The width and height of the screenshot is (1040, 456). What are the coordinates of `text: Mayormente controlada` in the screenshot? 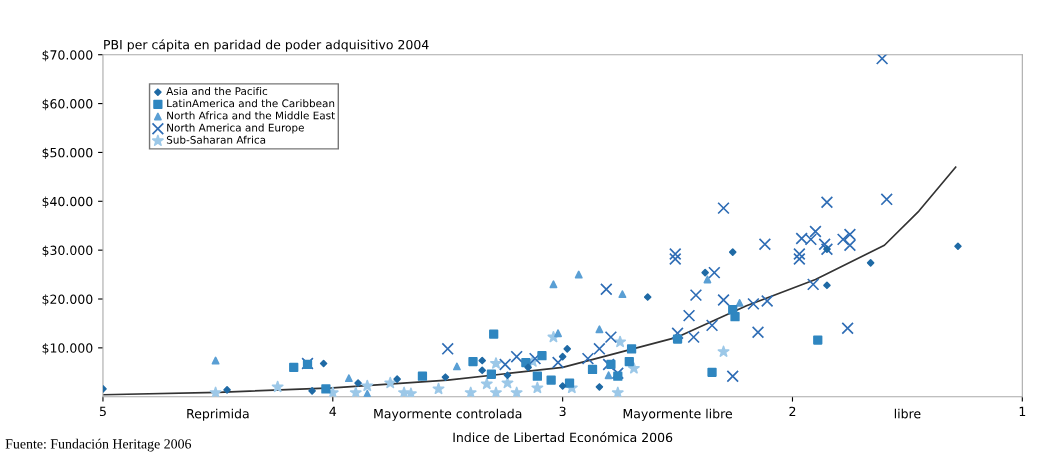 It's located at (448, 414).